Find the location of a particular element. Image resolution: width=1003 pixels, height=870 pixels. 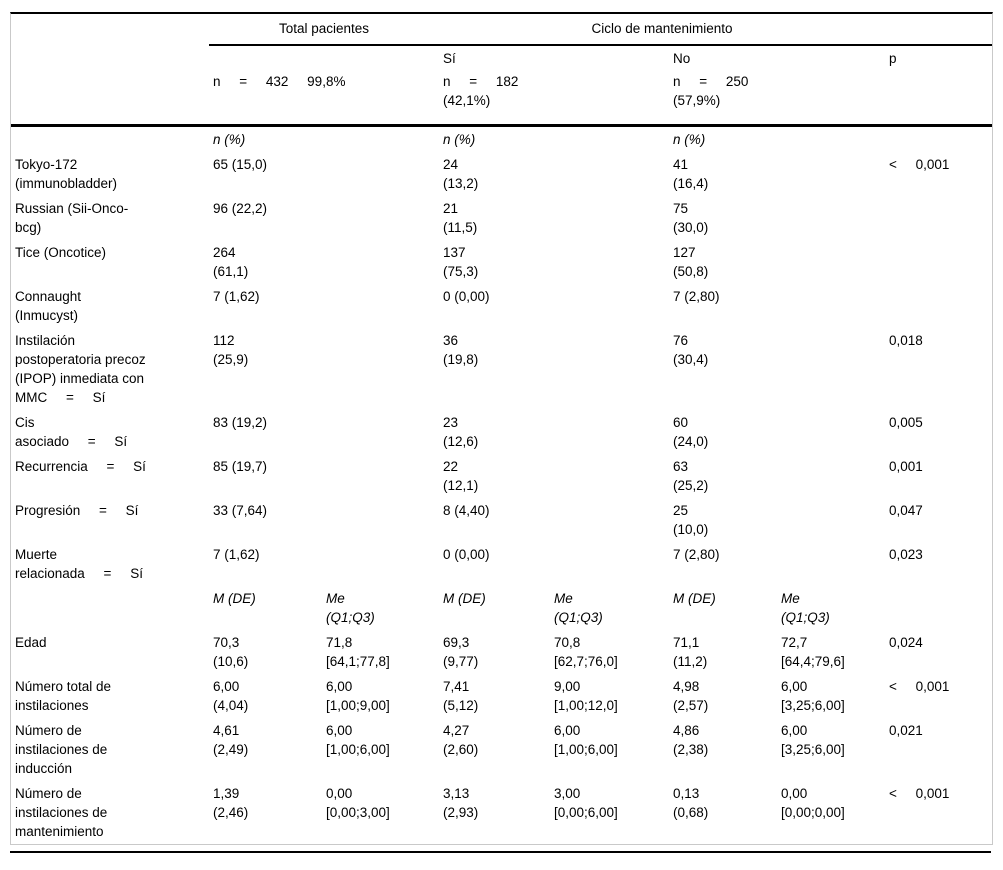

data-cell: 7,41 (5,12) is located at coordinates (461, 696).